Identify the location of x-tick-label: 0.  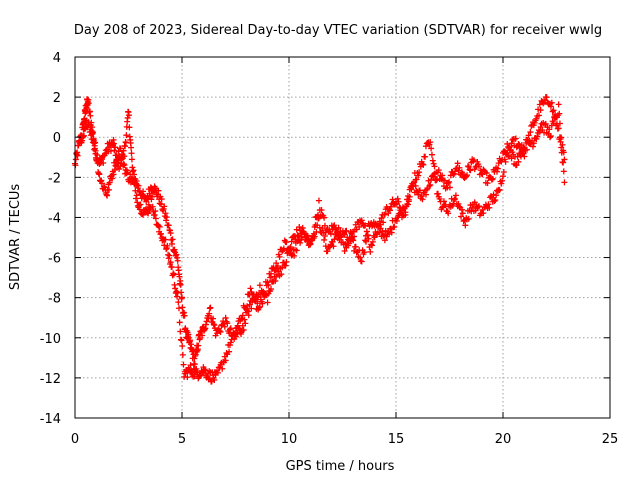
(75, 439).